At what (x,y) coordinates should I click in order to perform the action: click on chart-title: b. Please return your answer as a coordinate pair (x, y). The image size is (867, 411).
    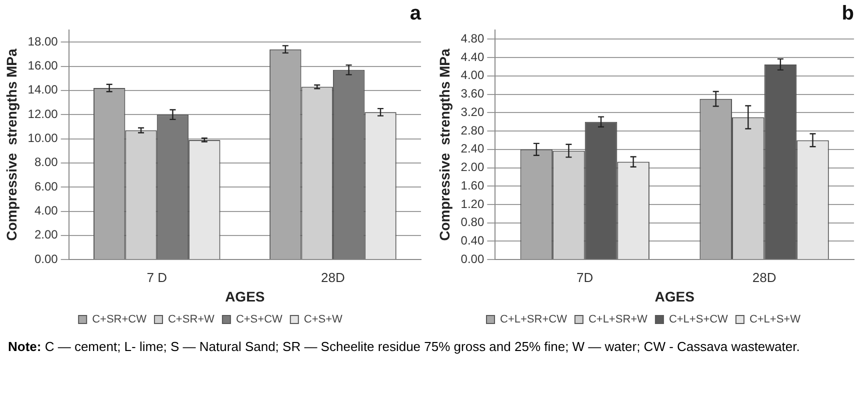
    Looking at the image, I should click on (848, 13).